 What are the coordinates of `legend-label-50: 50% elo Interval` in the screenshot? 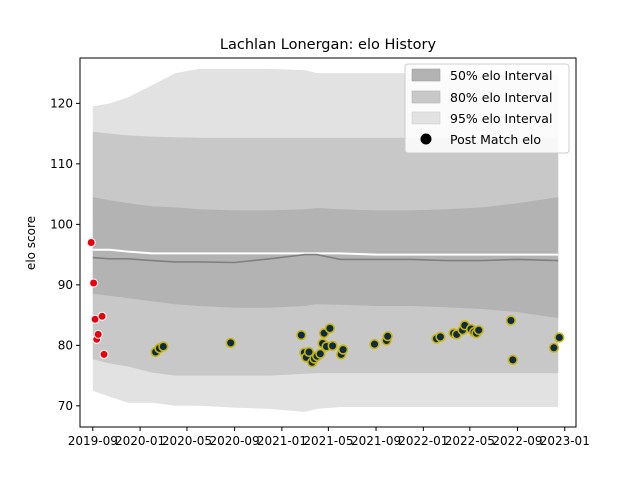 It's located at (501, 75).